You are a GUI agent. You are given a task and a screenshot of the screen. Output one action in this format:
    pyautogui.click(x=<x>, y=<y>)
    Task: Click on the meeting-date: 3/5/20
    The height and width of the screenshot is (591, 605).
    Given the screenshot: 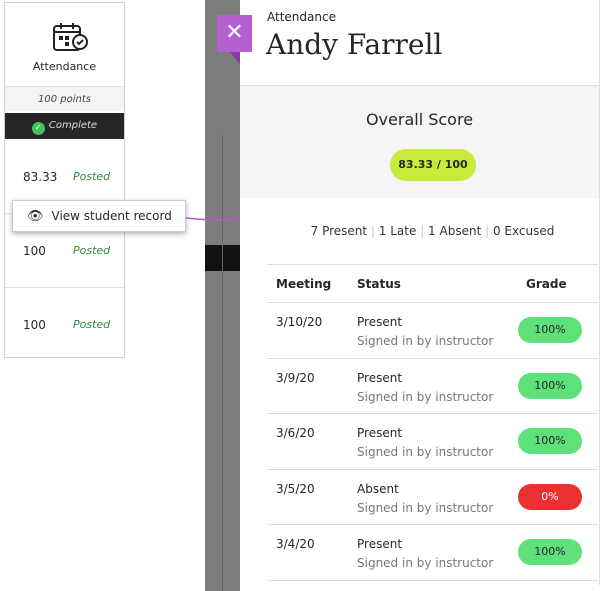 What is the action you would take?
    pyautogui.click(x=295, y=488)
    